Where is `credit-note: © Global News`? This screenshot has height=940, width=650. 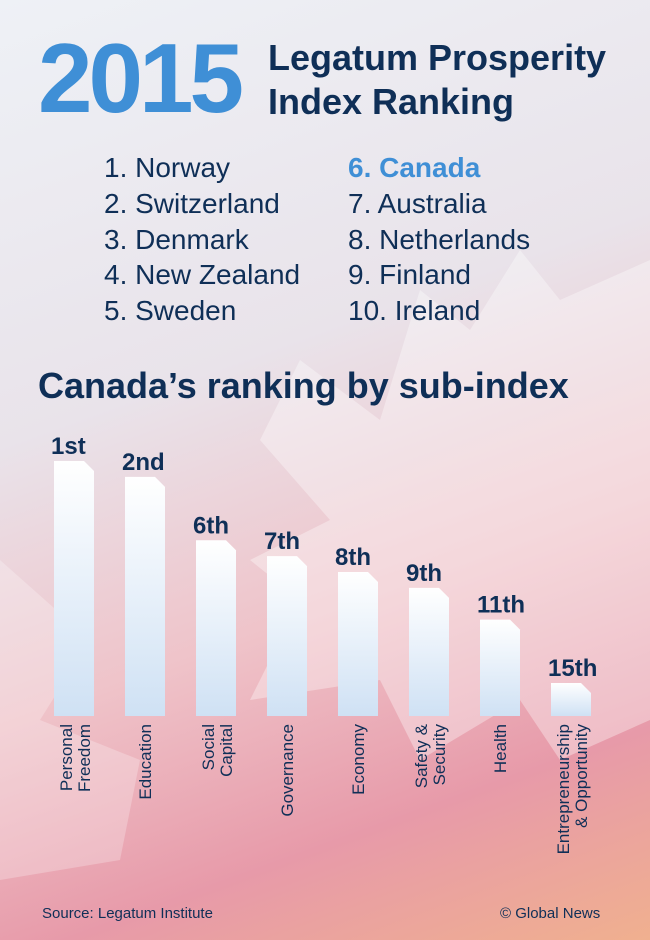
credit-note: © Global News is located at coordinates (550, 913).